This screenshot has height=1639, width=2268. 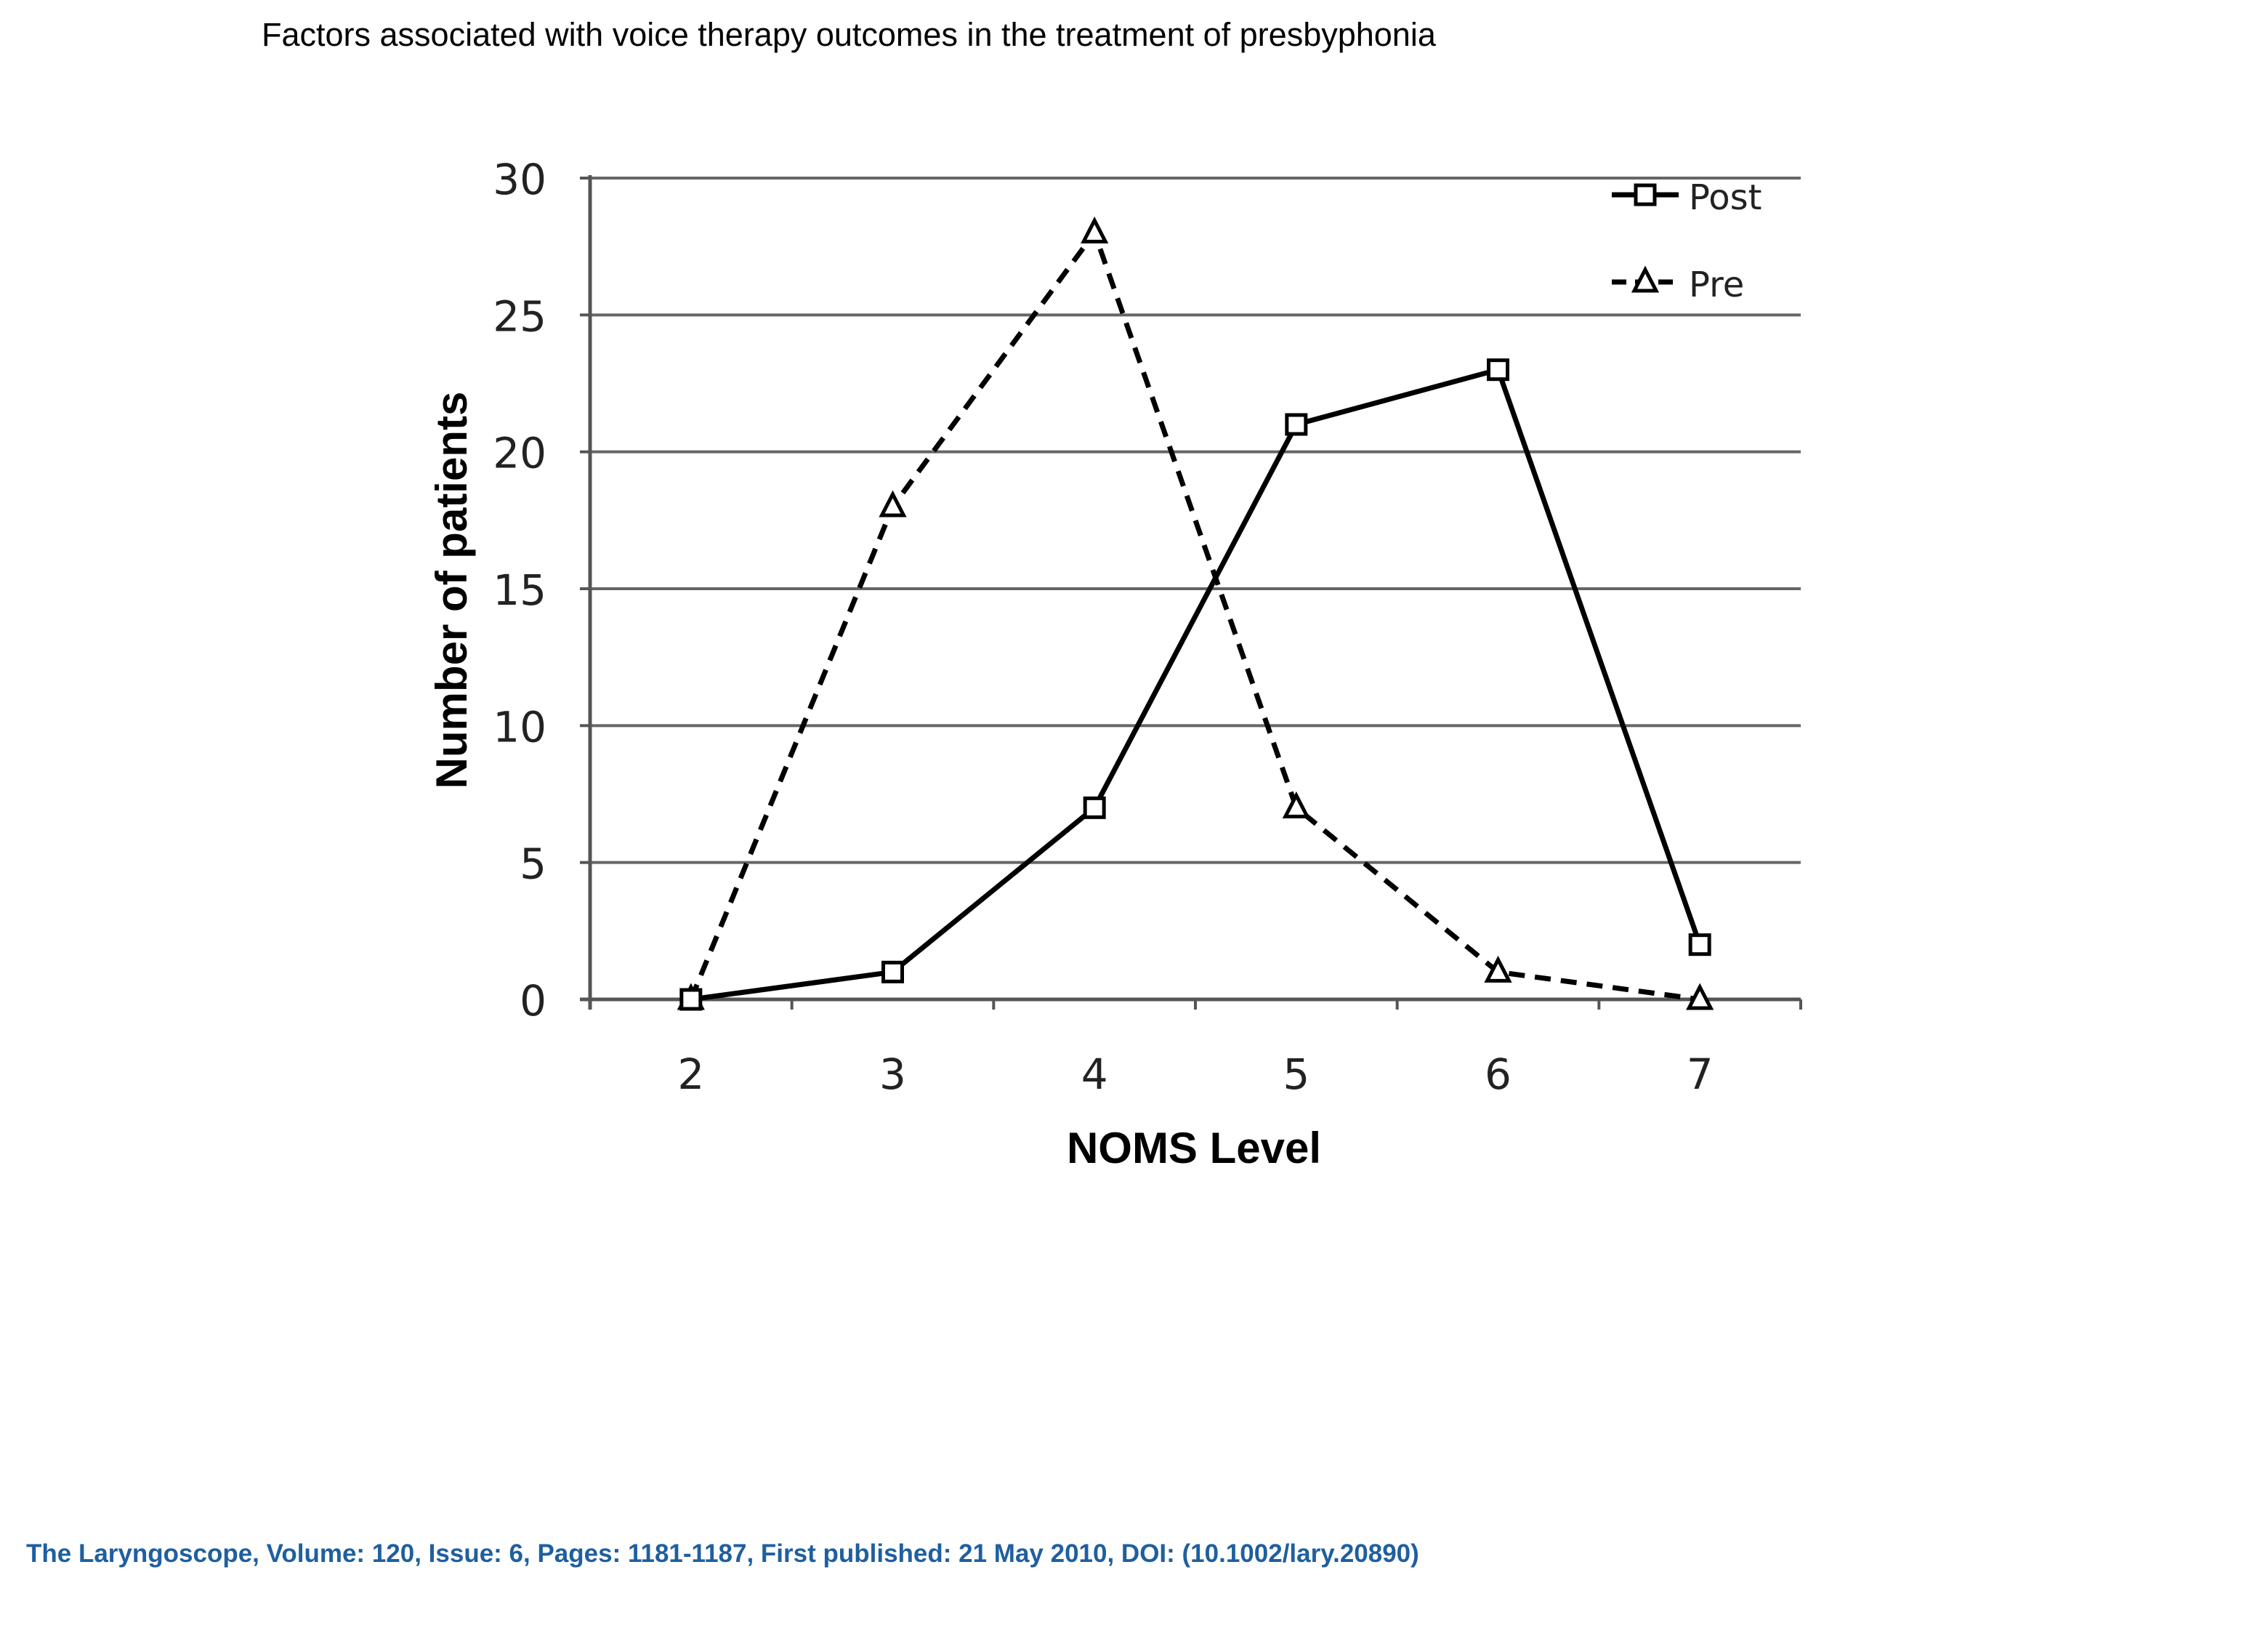 I want to click on y-tick-label: 30, so click(x=519, y=179).